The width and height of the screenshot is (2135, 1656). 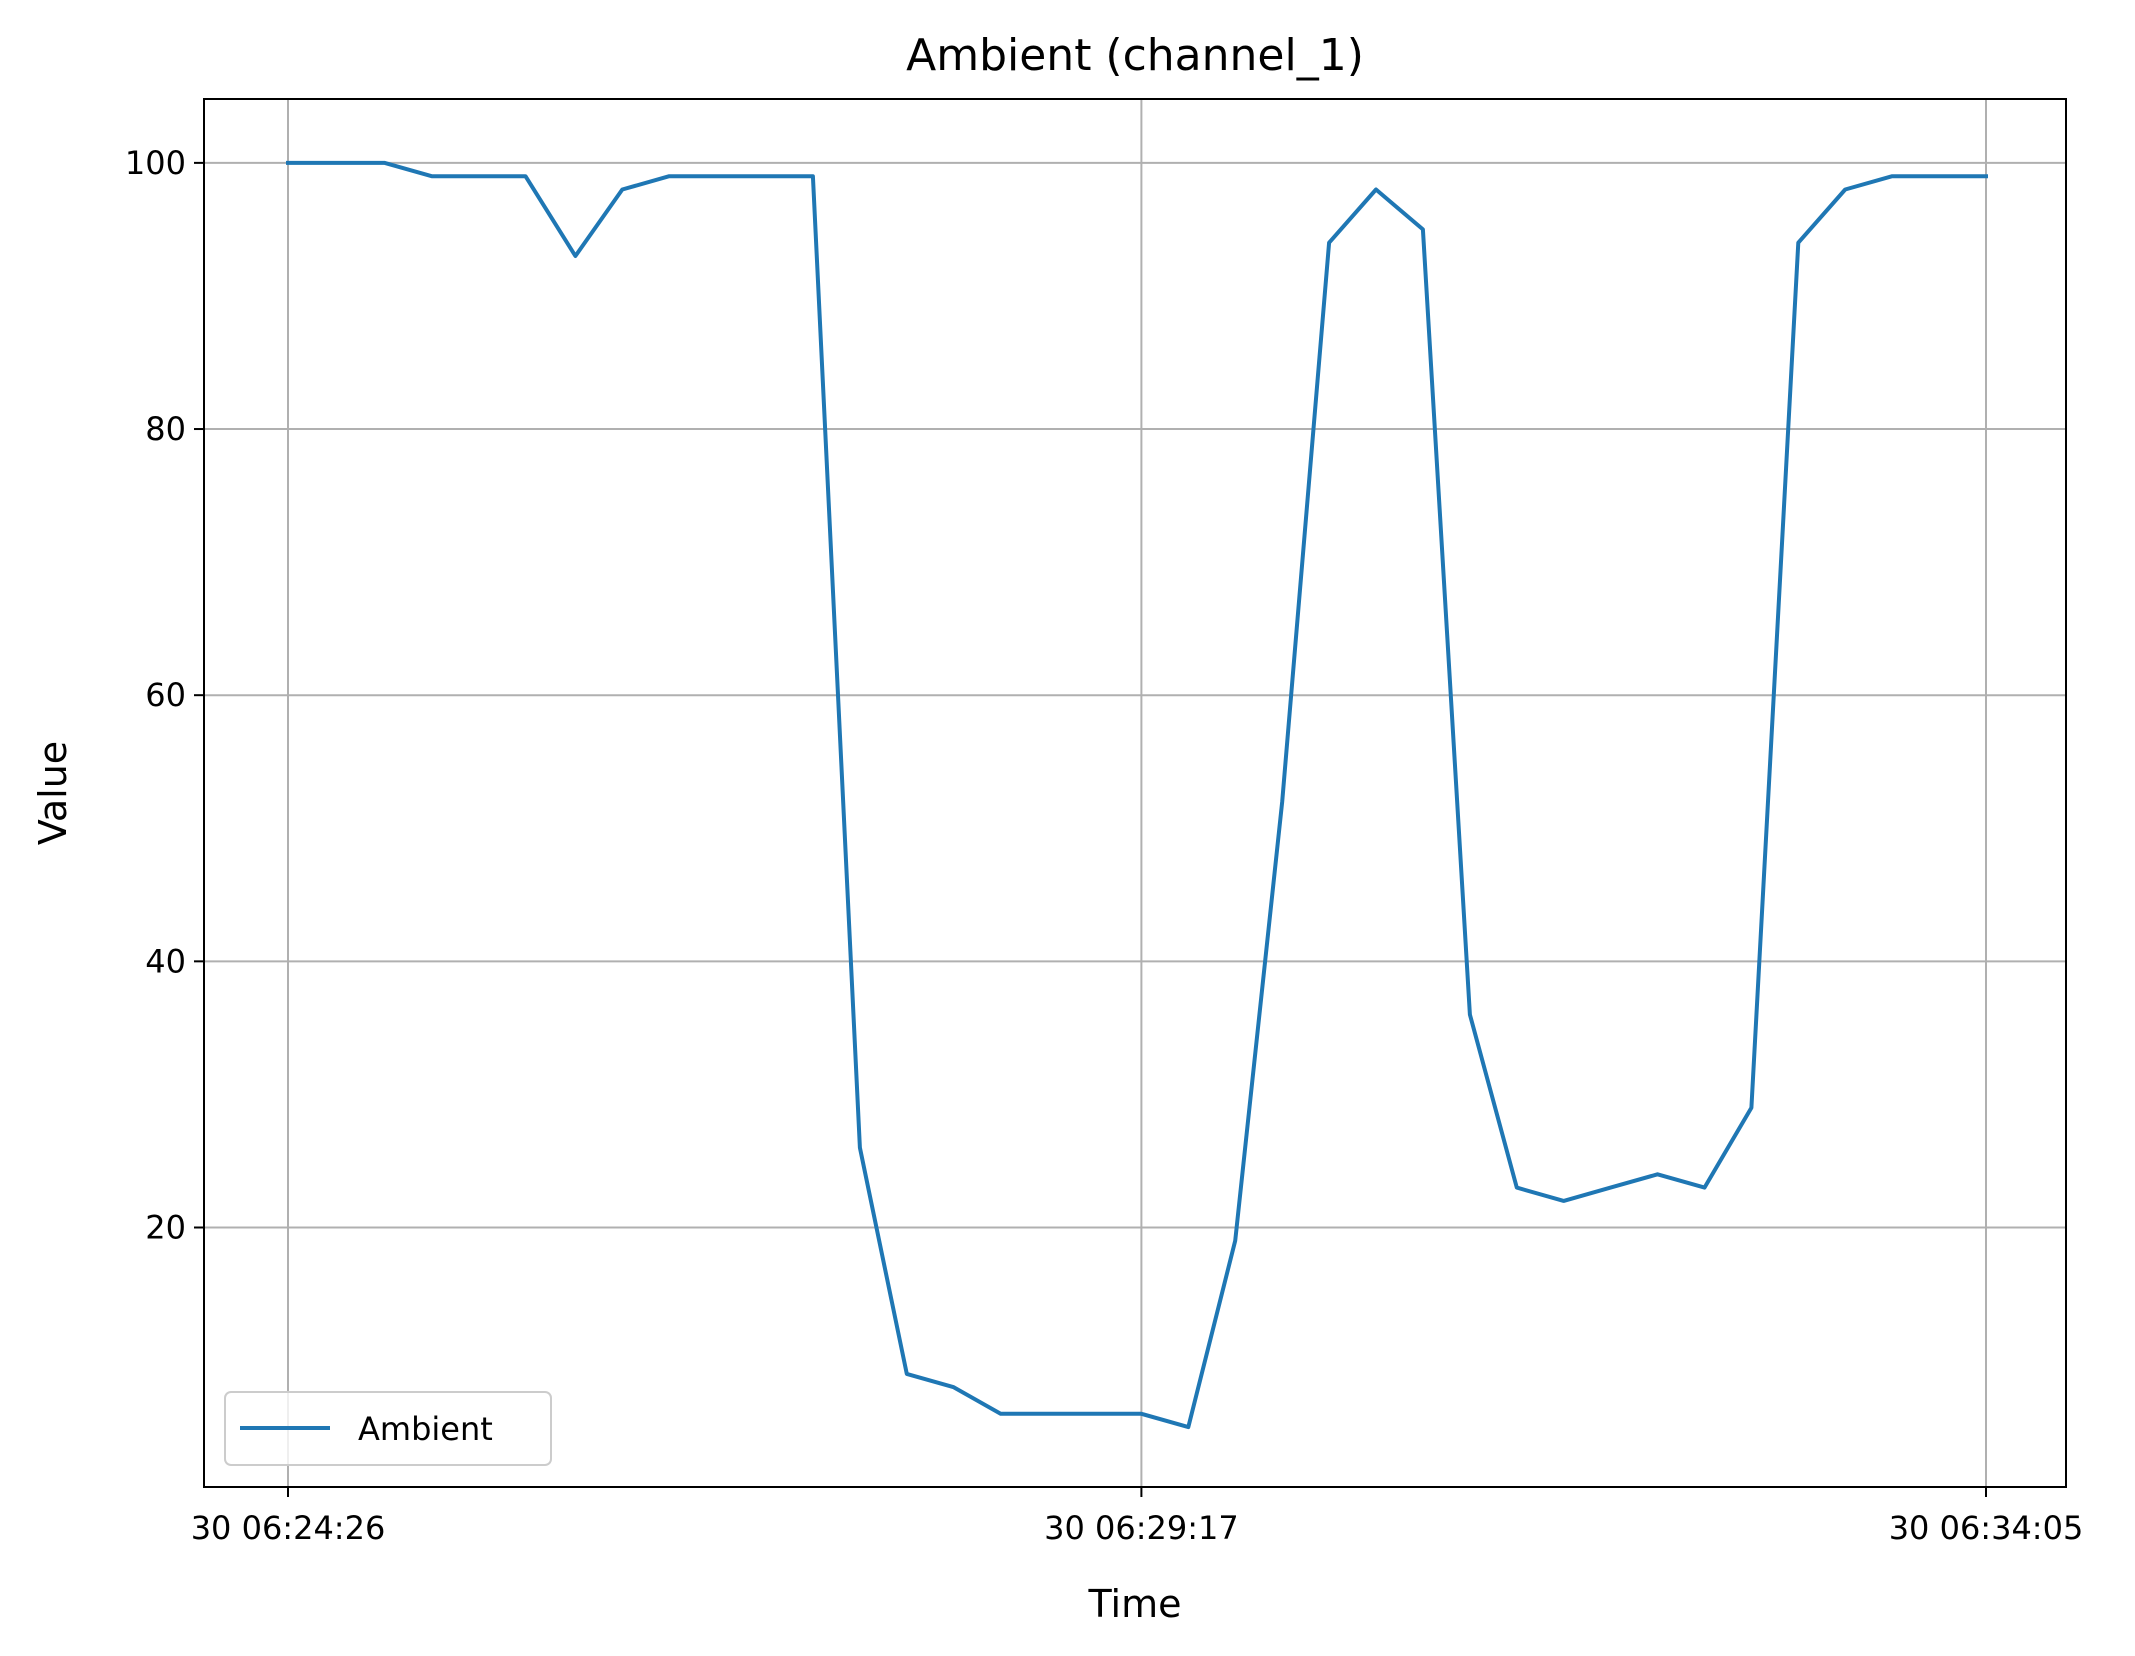 What do you see at coordinates (165, 961) in the screenshot?
I see `y-tick-label: 40` at bounding box center [165, 961].